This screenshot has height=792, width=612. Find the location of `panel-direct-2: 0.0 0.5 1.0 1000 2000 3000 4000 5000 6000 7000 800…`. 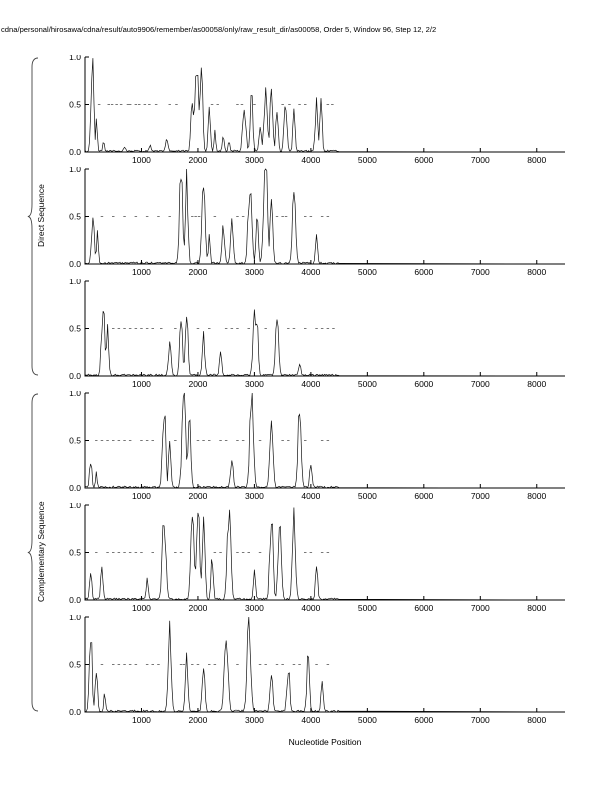

panel-direct-2: 0.0 0.5 1.0 1000 2000 3000 4000 5000 6000 7000 800… is located at coordinates (317, 222).